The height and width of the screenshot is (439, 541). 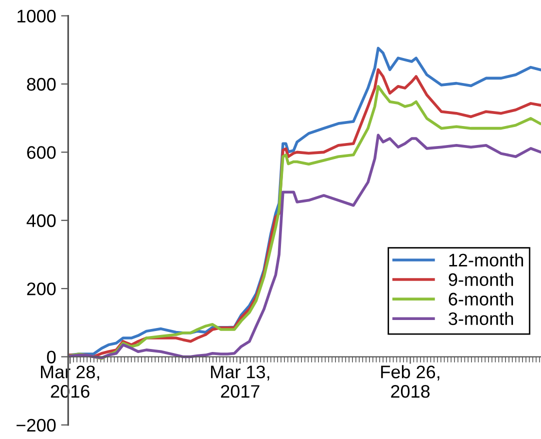 I want to click on legend-label: 3-month, so click(x=480, y=319).